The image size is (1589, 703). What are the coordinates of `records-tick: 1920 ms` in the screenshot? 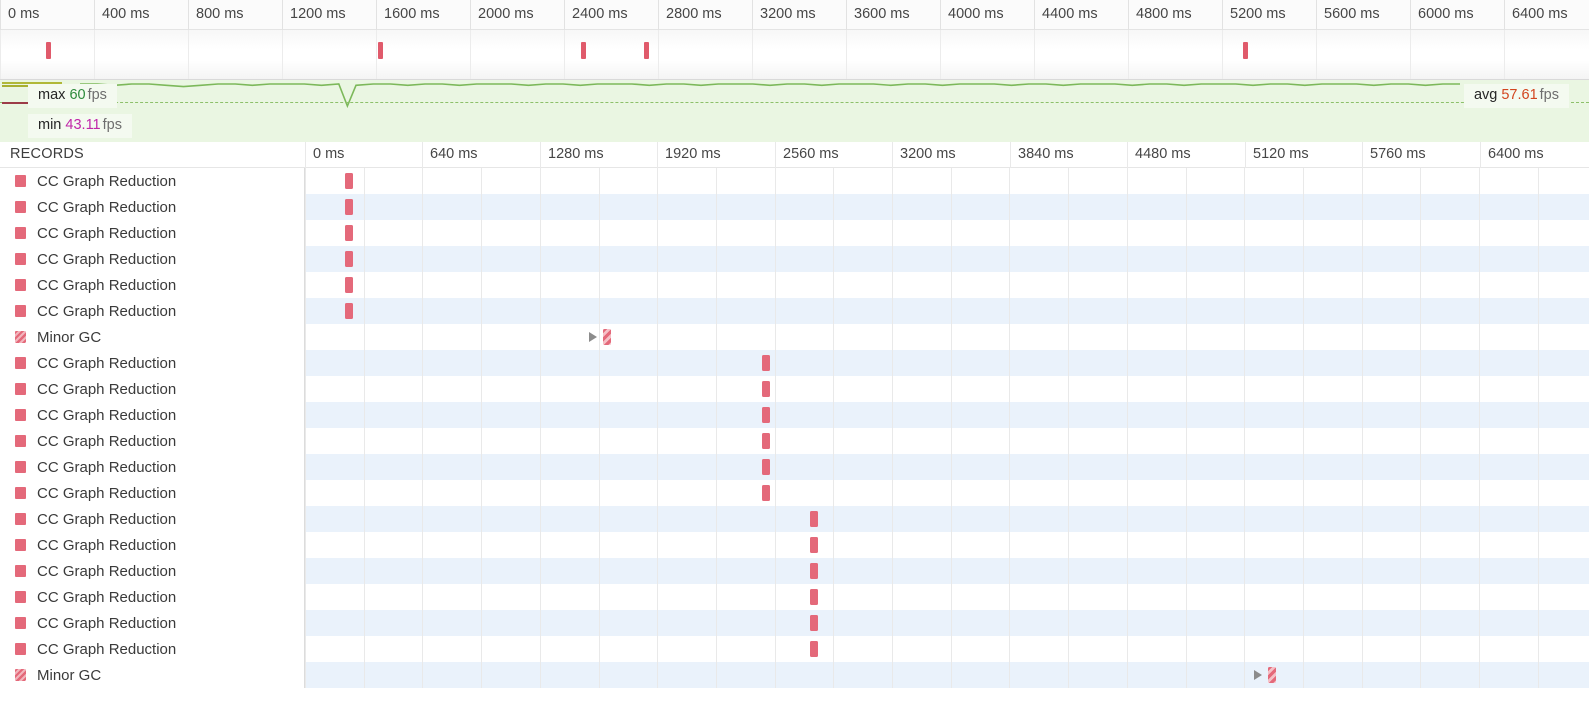 It's located at (689, 155).